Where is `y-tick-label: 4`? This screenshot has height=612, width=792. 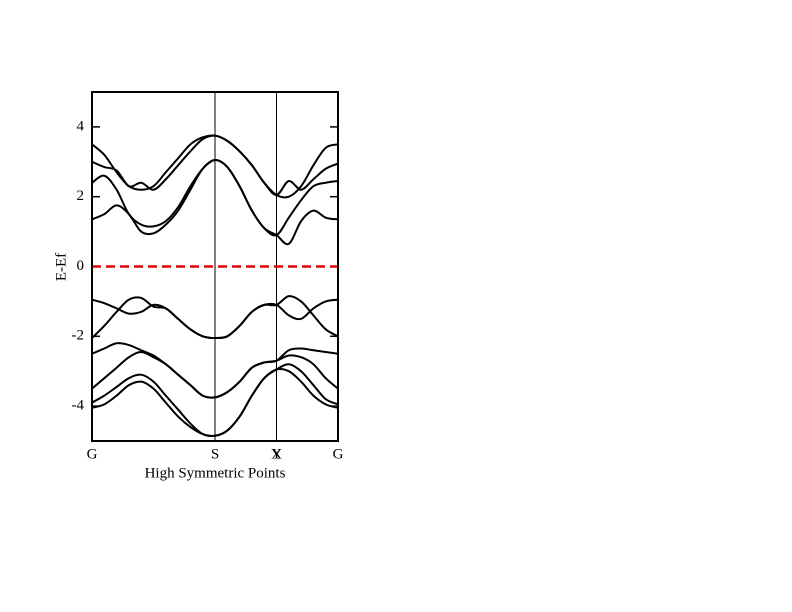
y-tick-label: 4 is located at coordinates (81, 126).